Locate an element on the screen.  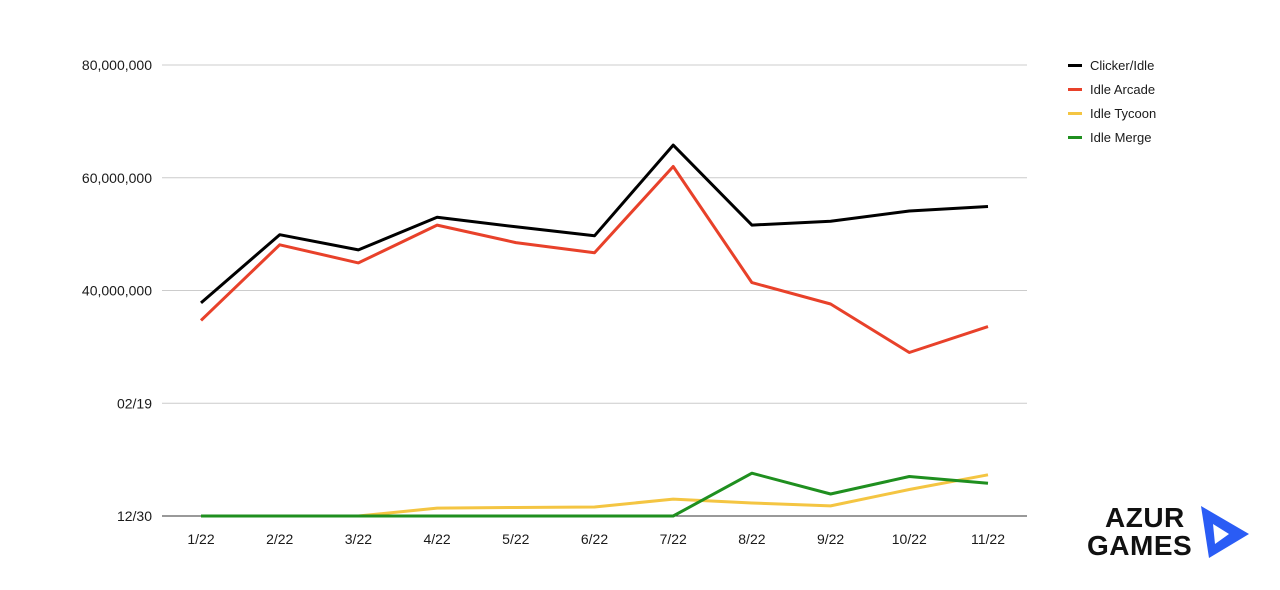
y-tick-label: 80,000,000 is located at coordinates (117, 65).